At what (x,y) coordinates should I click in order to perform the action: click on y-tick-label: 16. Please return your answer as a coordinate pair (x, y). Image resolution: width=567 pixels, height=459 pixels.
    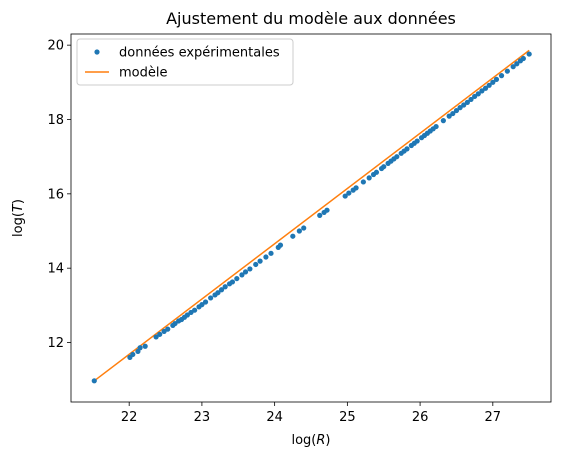
    Looking at the image, I should click on (55, 194).